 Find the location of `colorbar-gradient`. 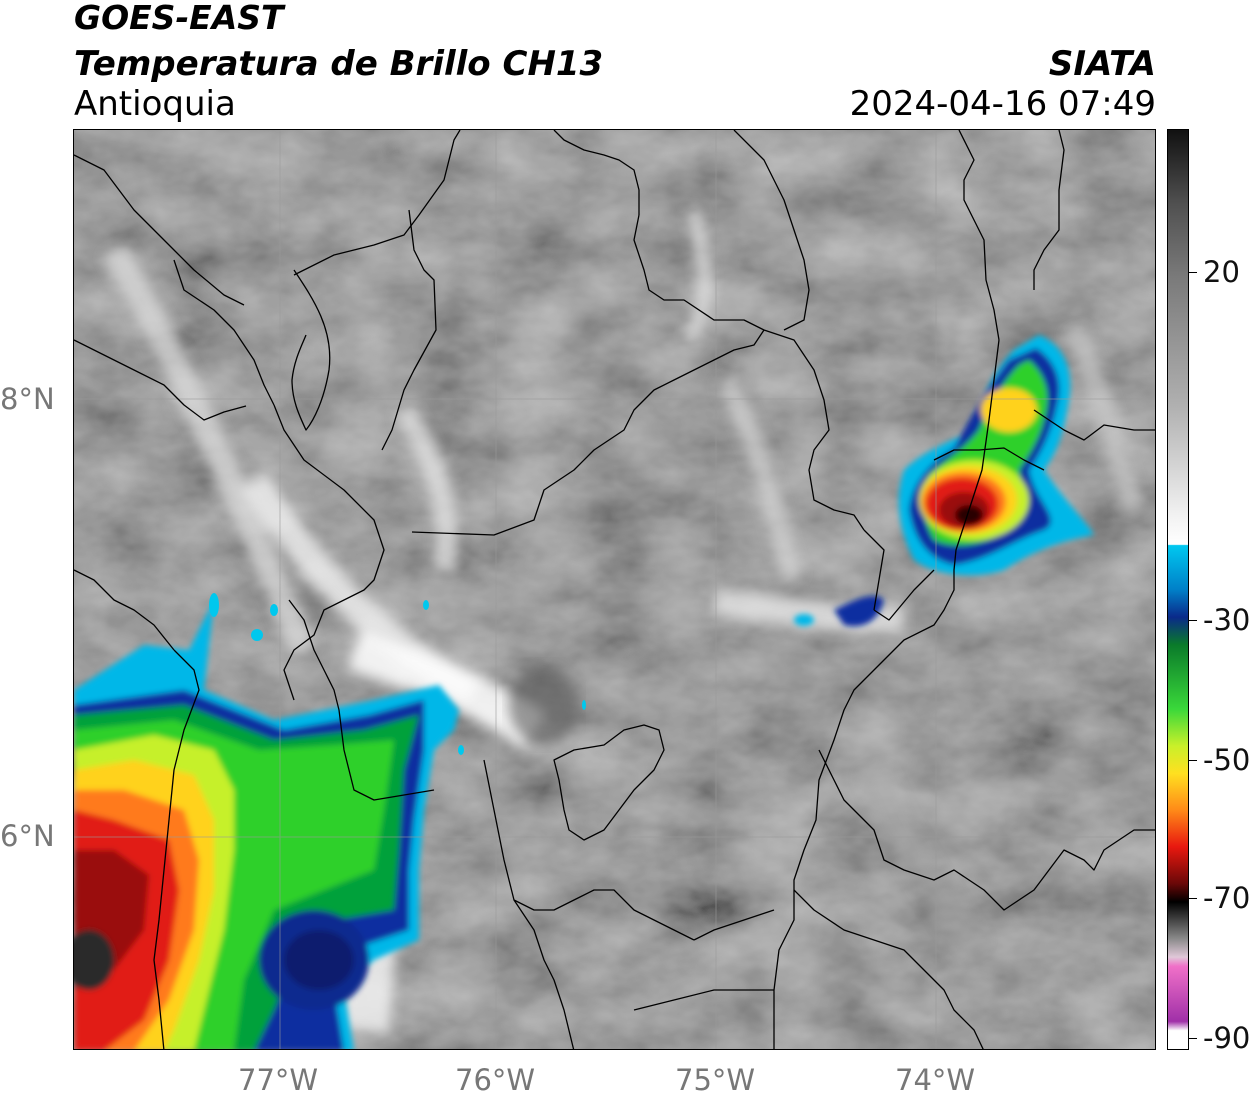

colorbar-gradient is located at coordinates (1178, 589).